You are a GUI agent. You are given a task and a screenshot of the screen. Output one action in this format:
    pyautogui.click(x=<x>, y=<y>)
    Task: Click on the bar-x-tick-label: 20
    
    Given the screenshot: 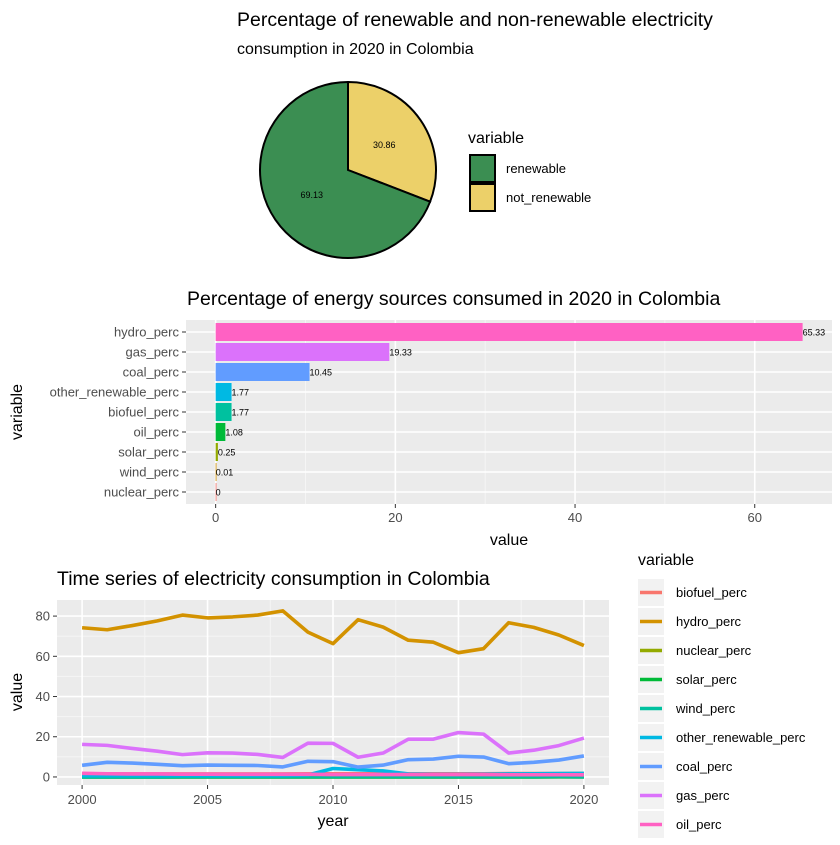 What is the action you would take?
    pyautogui.click(x=395, y=517)
    